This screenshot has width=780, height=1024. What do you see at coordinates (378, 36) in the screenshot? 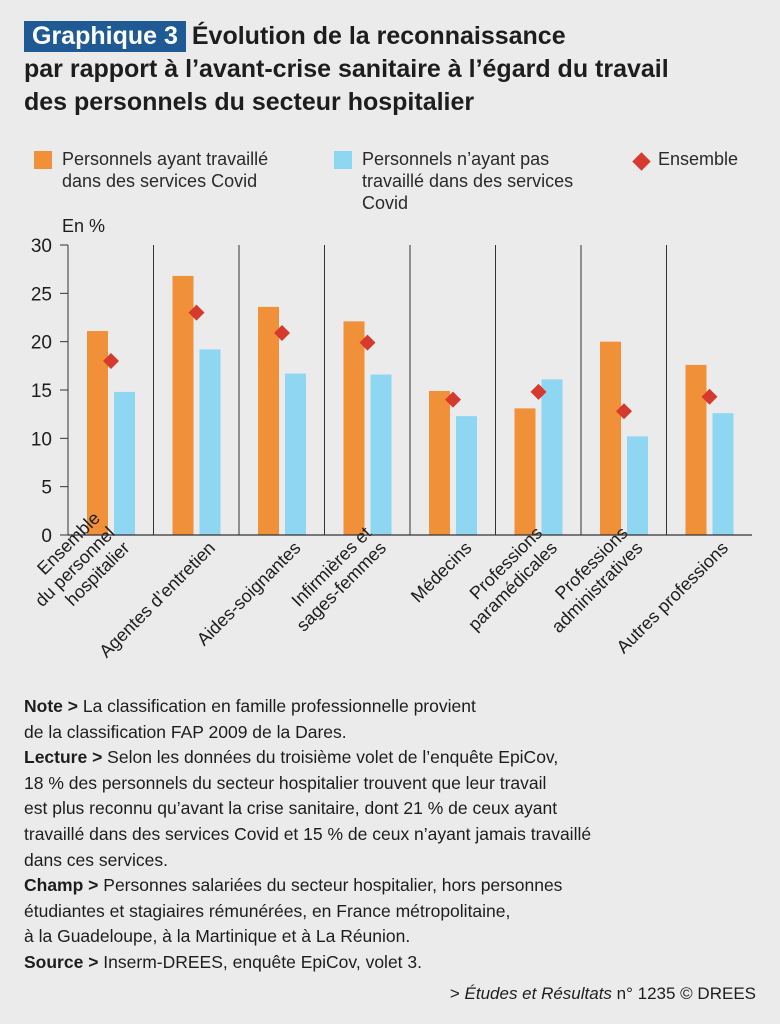
I see `title-text-1: Évolution de la reconnaissance` at bounding box center [378, 36].